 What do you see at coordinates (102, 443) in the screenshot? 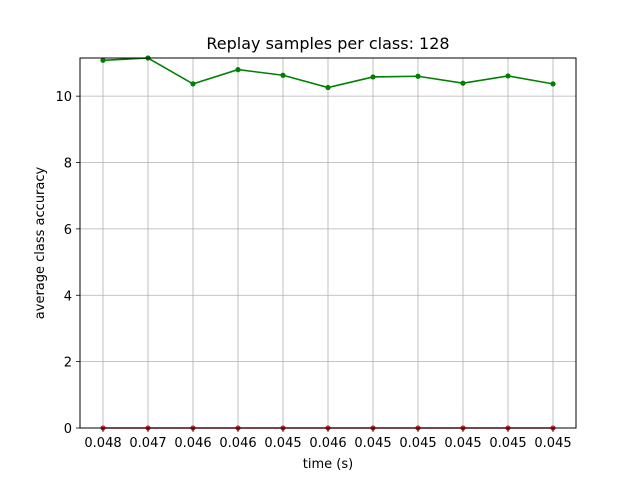
I see `x-tick-label: 0.048` at bounding box center [102, 443].